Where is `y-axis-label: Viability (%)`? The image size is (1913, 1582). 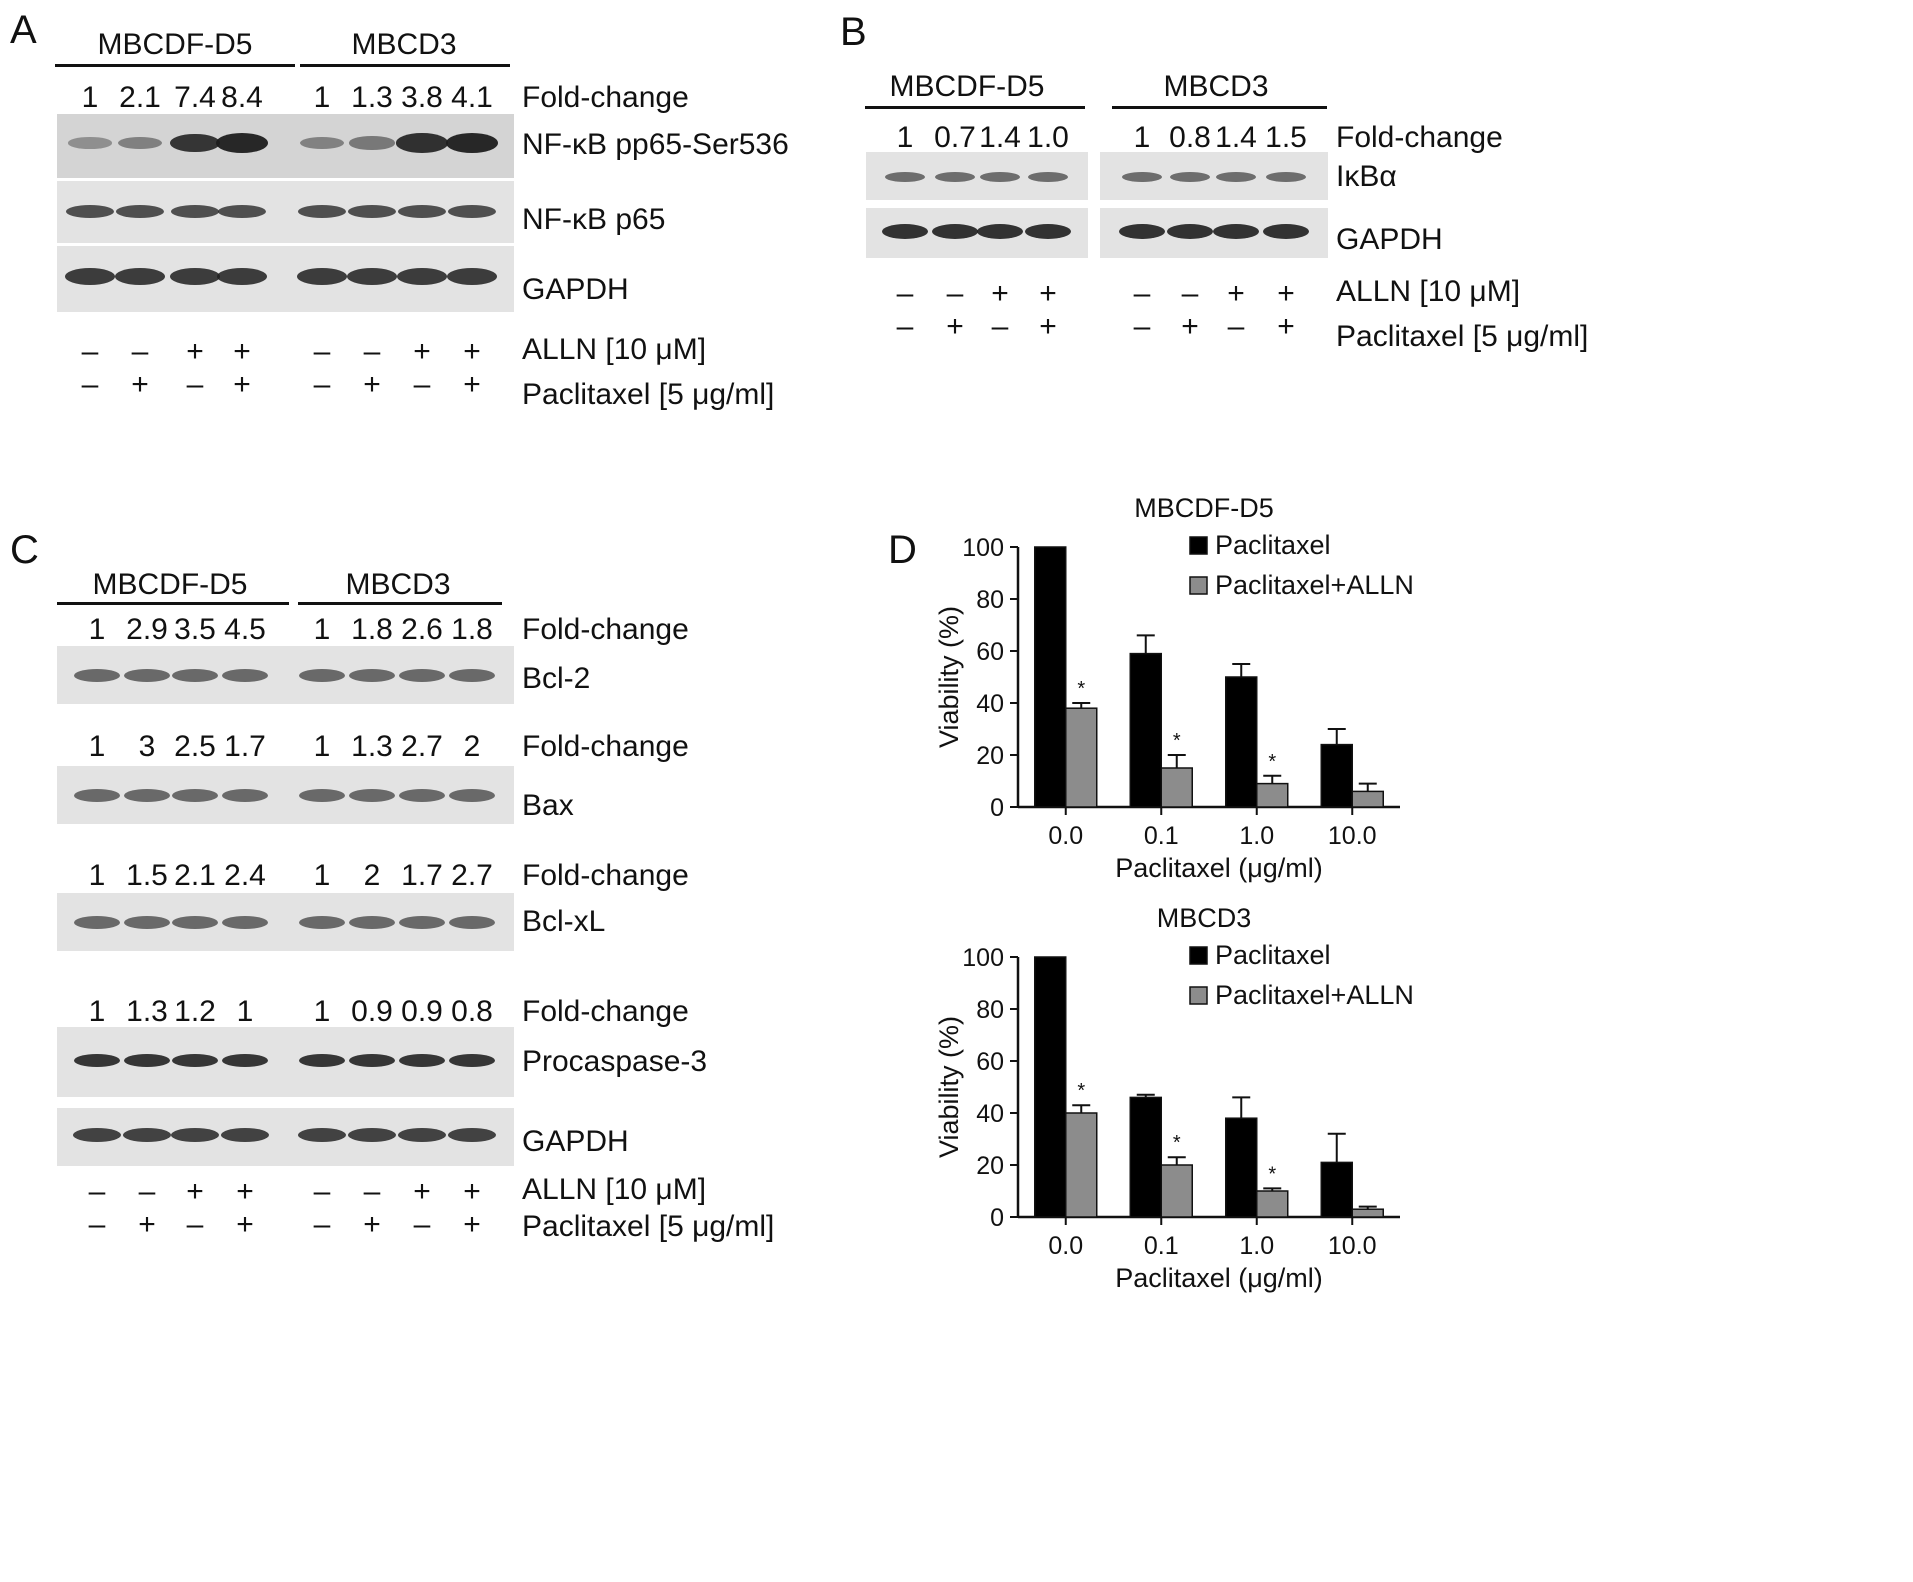 y-axis-label: Viability (%) is located at coordinates (949, 1087).